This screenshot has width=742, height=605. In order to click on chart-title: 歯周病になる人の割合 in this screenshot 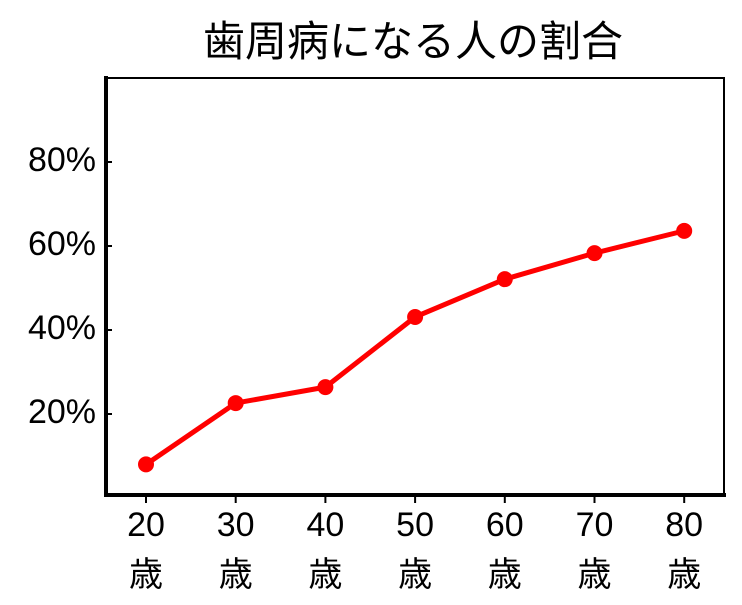, I will do `click(413, 41)`.